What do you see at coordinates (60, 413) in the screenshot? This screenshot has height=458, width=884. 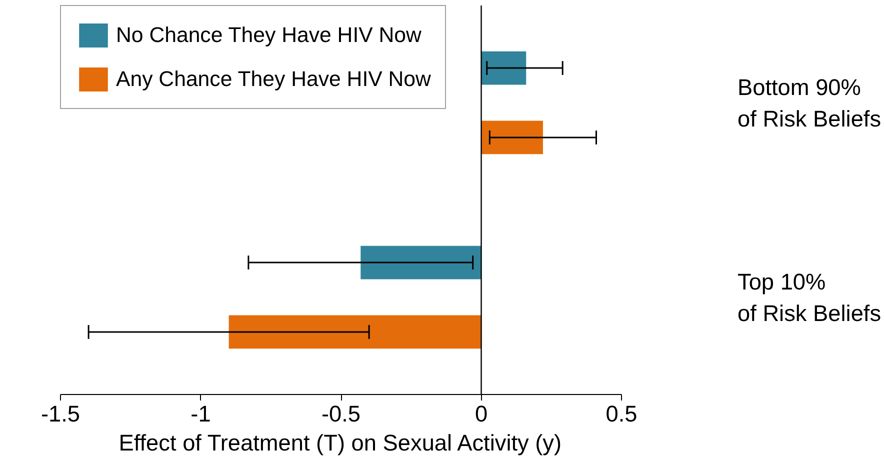 I see `x-tick-label: -1.5` at bounding box center [60, 413].